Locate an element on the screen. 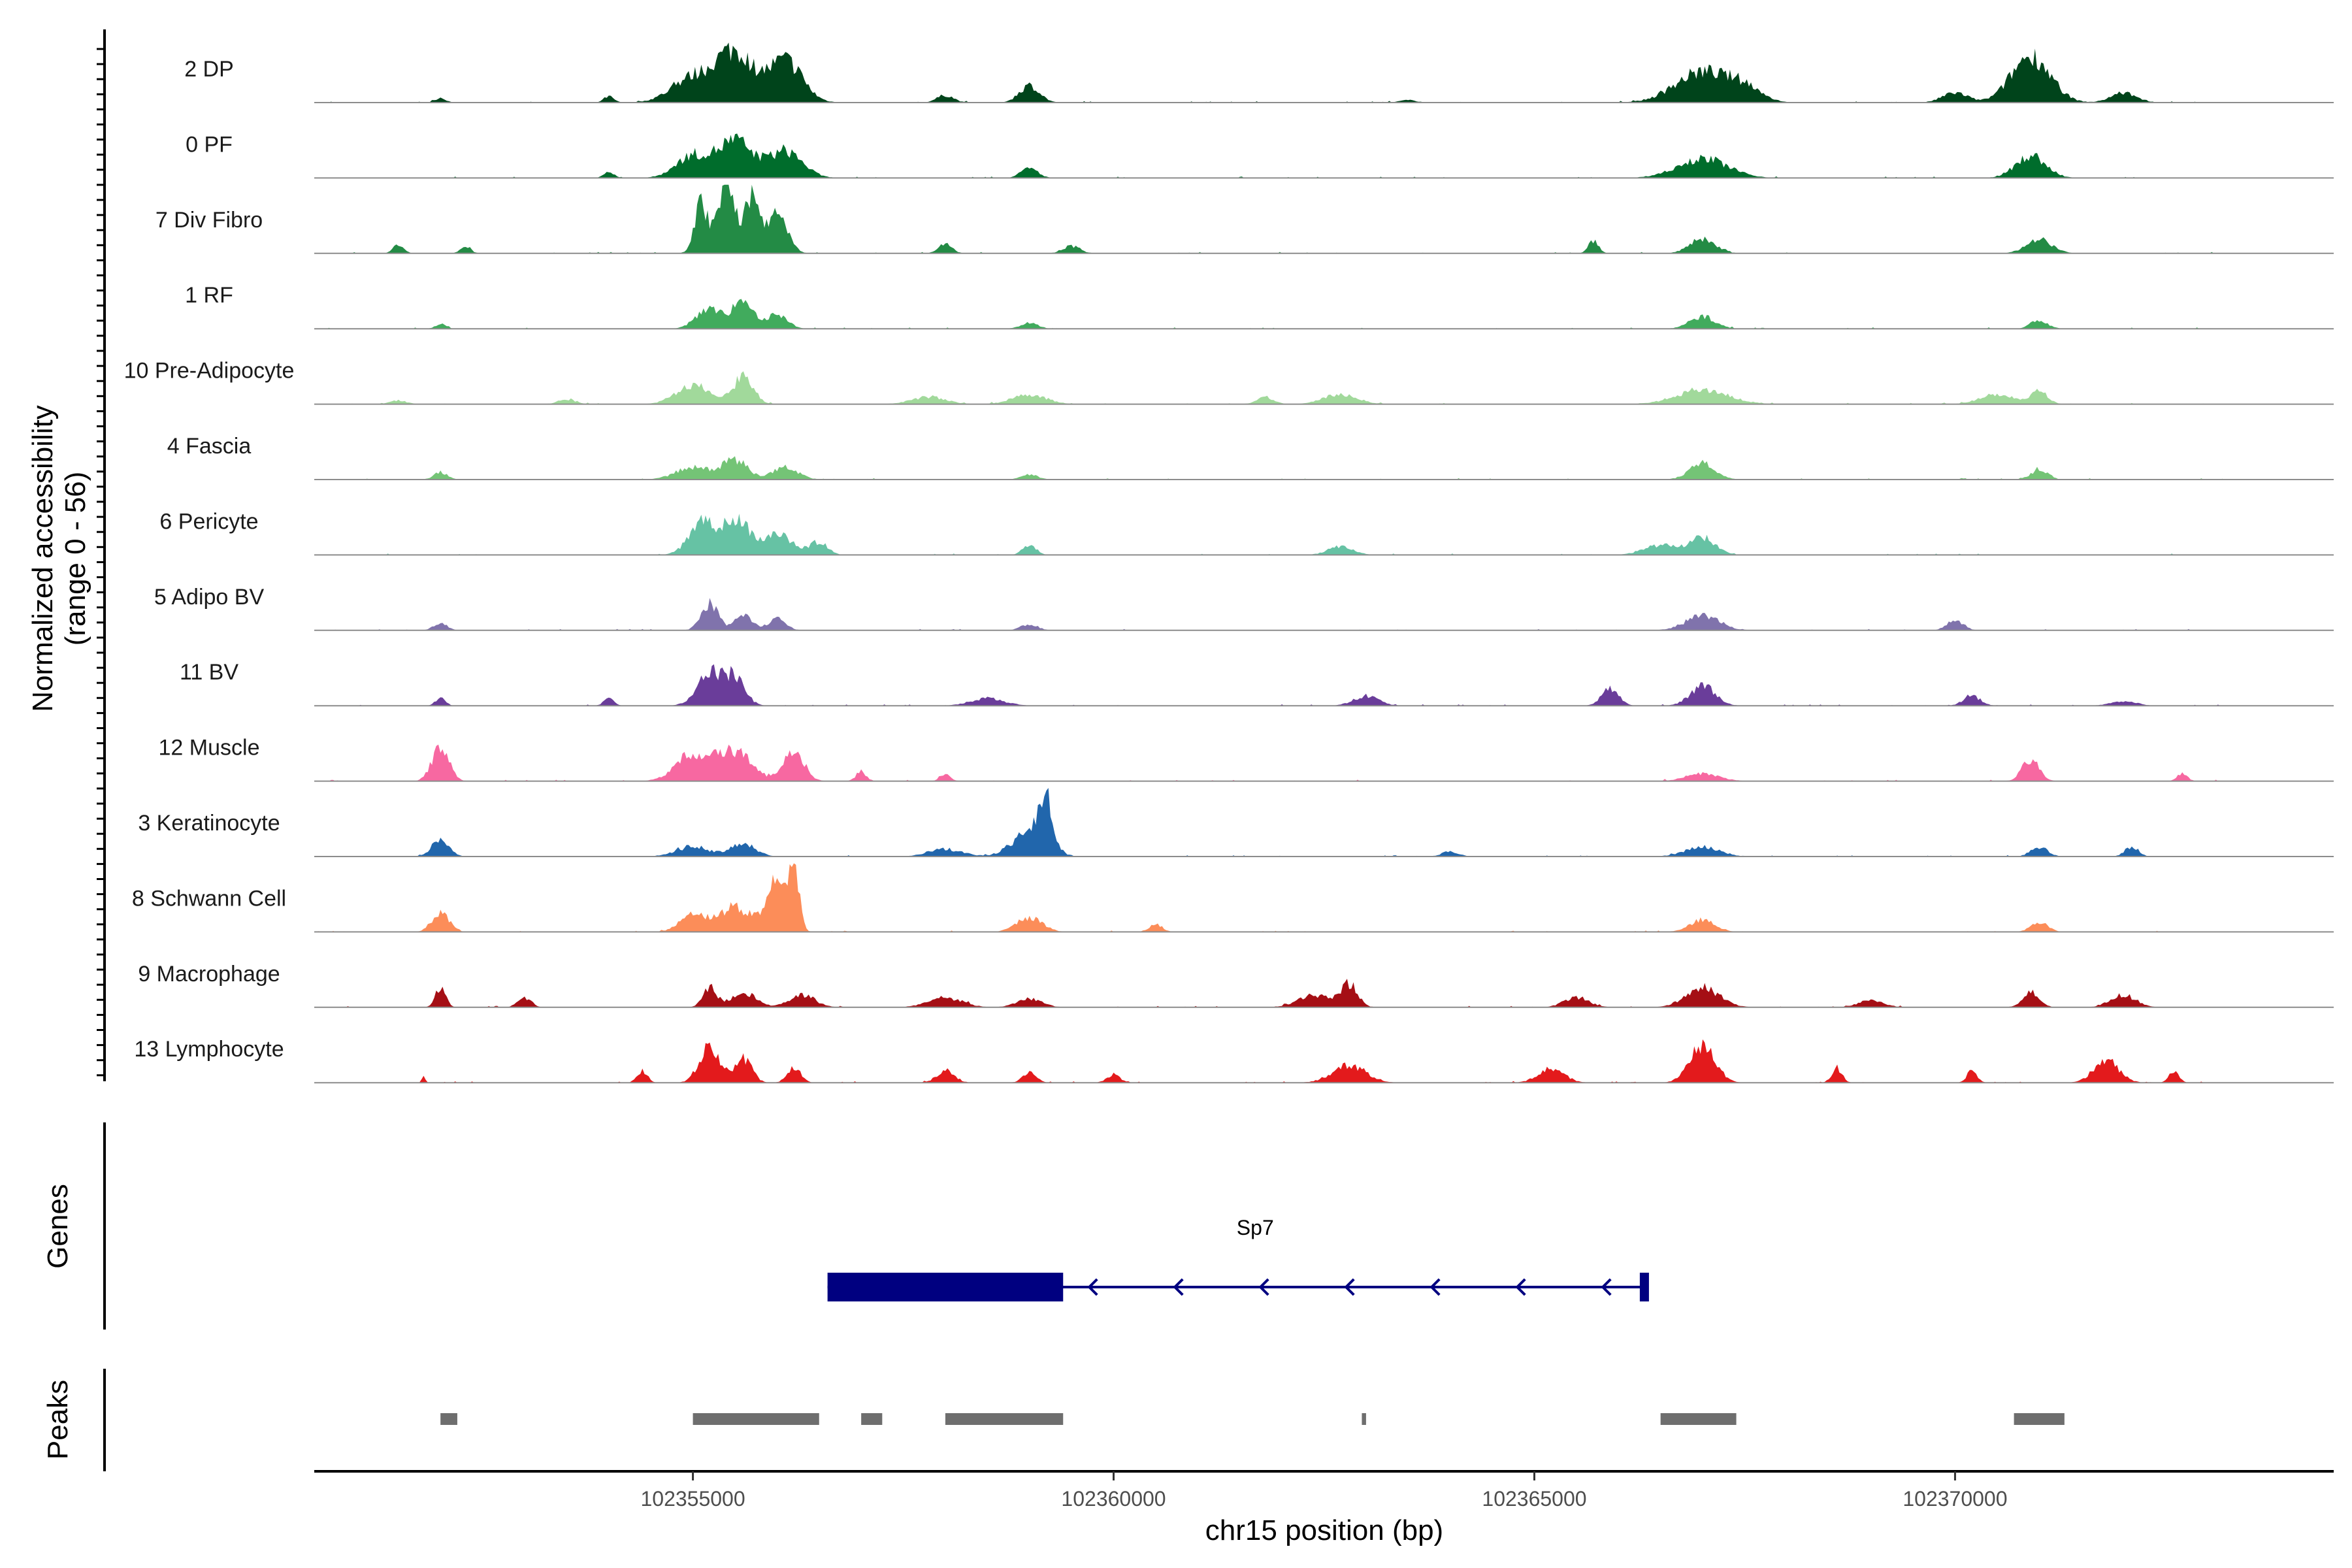 This screenshot has height=1568, width=2352. track-5-adipo-bv: 5 Adipo BV is located at coordinates (1244, 608).